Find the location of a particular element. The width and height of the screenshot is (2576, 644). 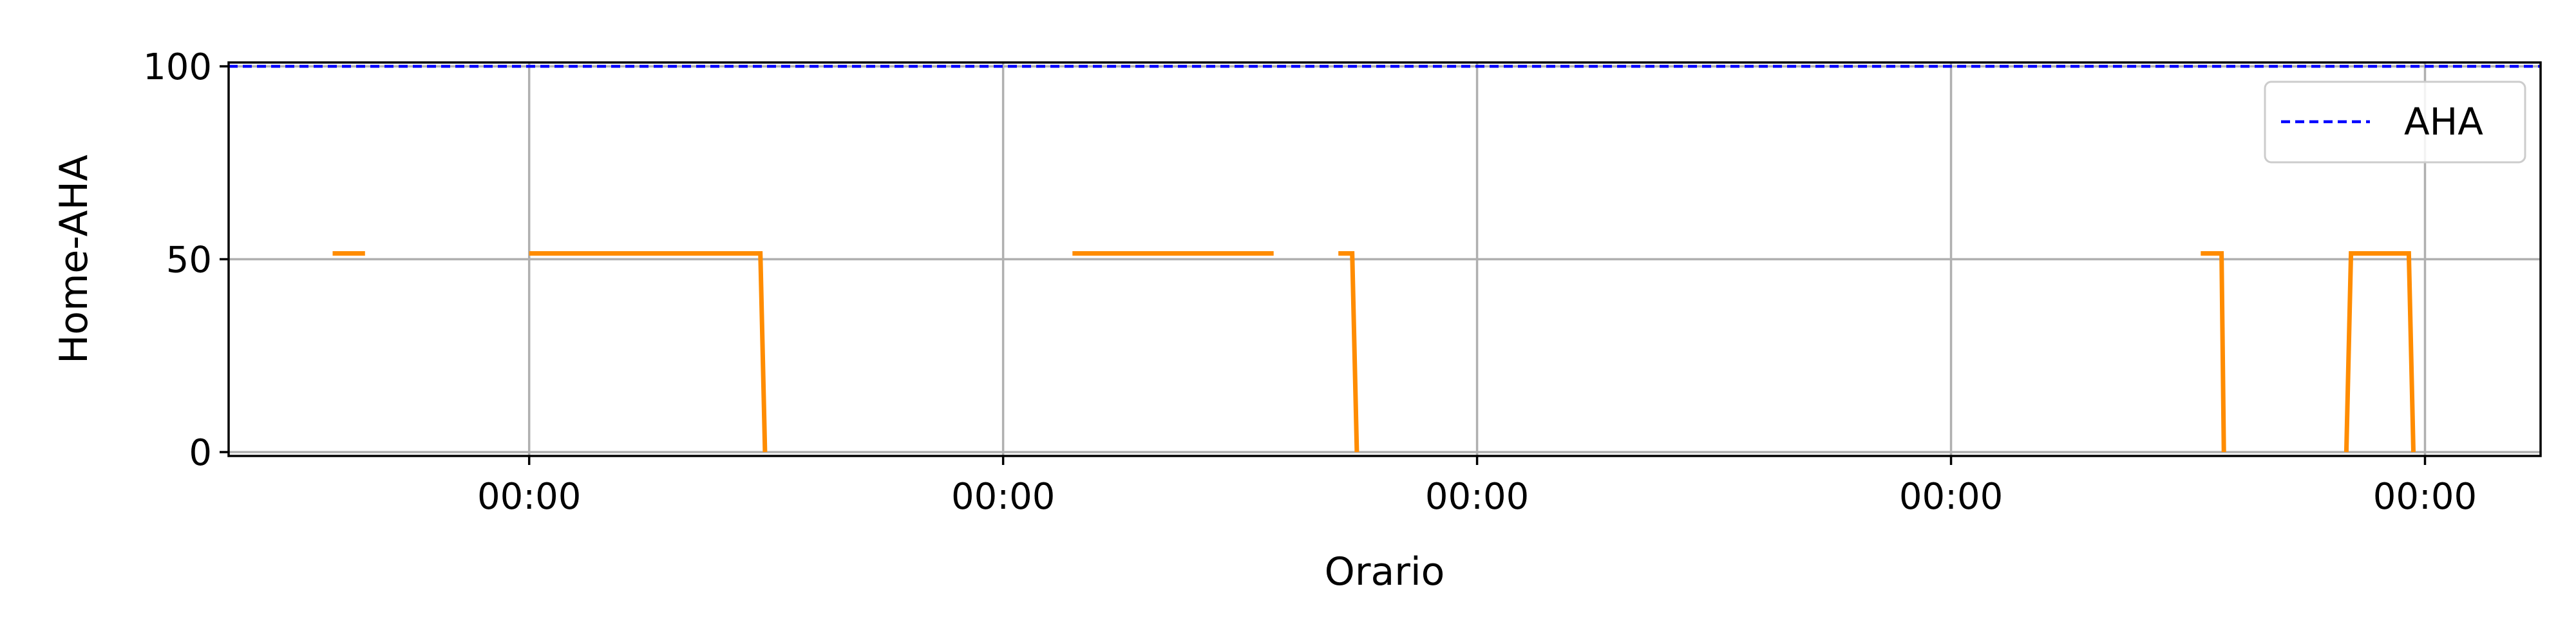

y-tick-label: 100 is located at coordinates (177, 67).